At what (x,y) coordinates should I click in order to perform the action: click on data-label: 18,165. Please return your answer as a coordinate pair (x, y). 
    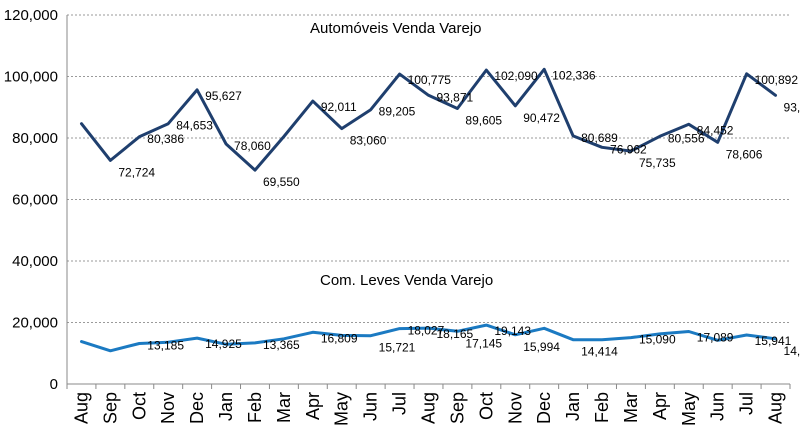
    Looking at the image, I should click on (455, 334).